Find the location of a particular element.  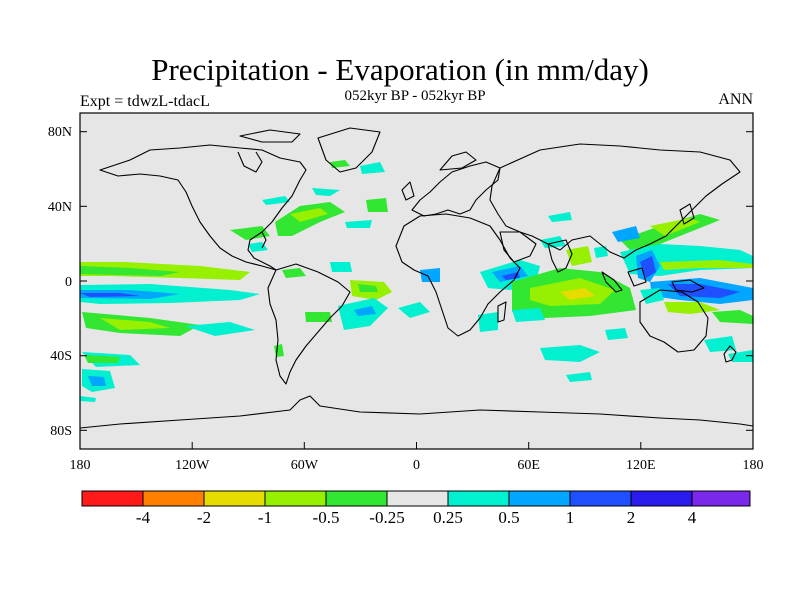

coastline-japan is located at coordinates (687, 214).